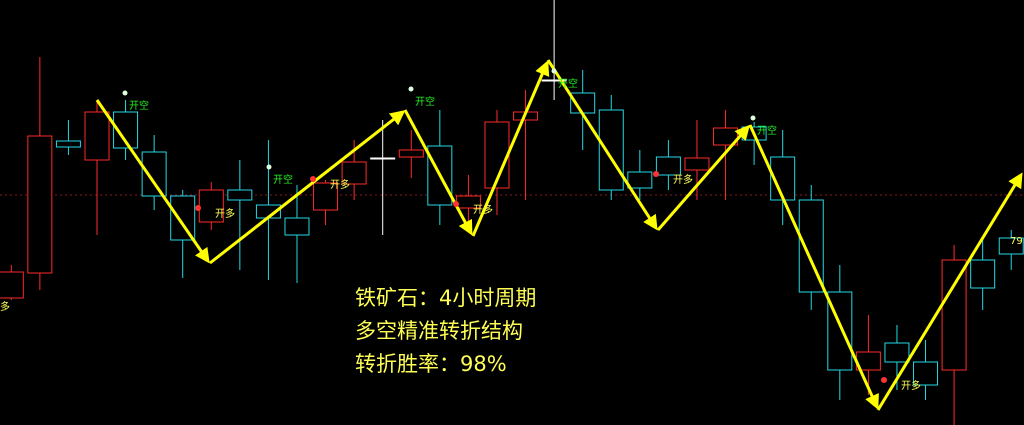  What do you see at coordinates (1016, 241) in the screenshot?
I see `edge-label: 79` at bounding box center [1016, 241].